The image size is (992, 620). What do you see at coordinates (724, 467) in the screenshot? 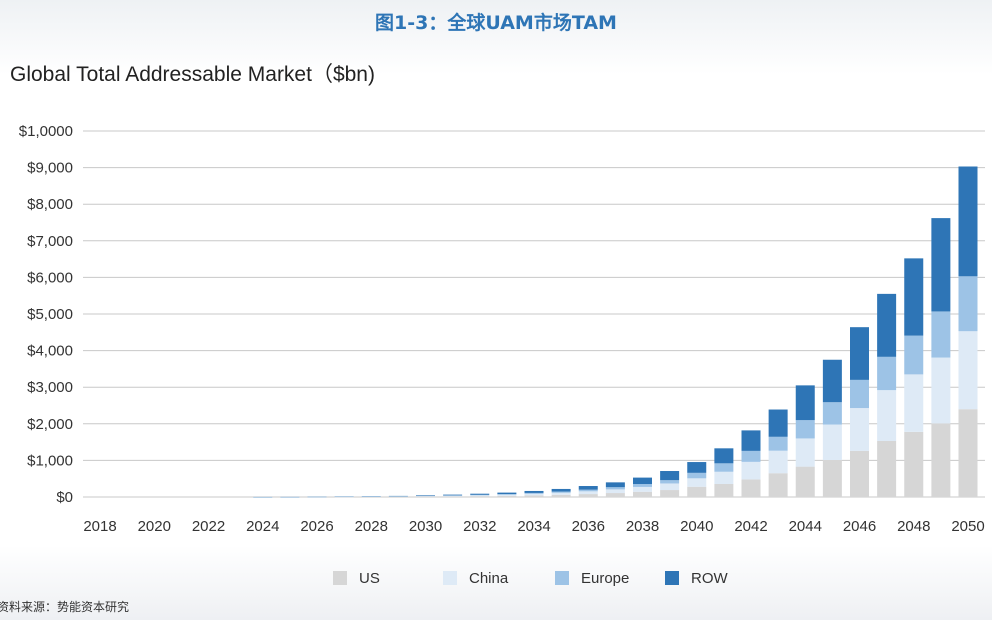
I see `bar-europe-2041` at bounding box center [724, 467].